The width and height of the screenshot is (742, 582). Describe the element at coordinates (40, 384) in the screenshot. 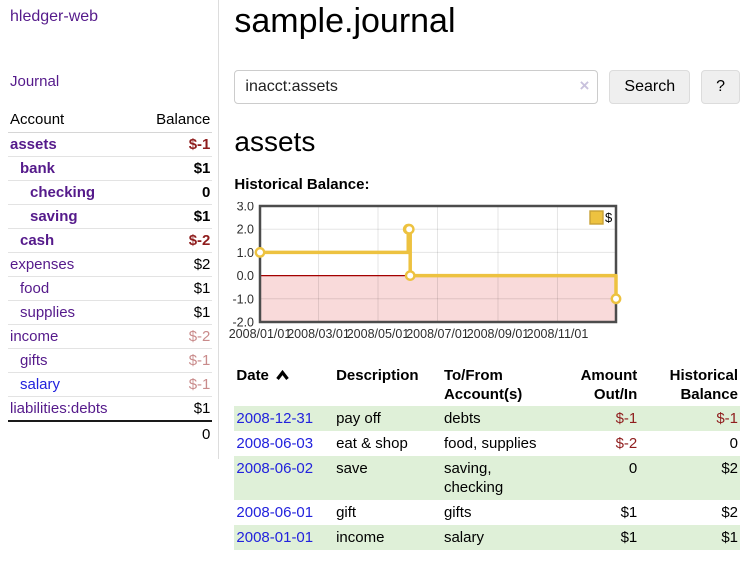

I see `account-link-salary: salary` at that location.